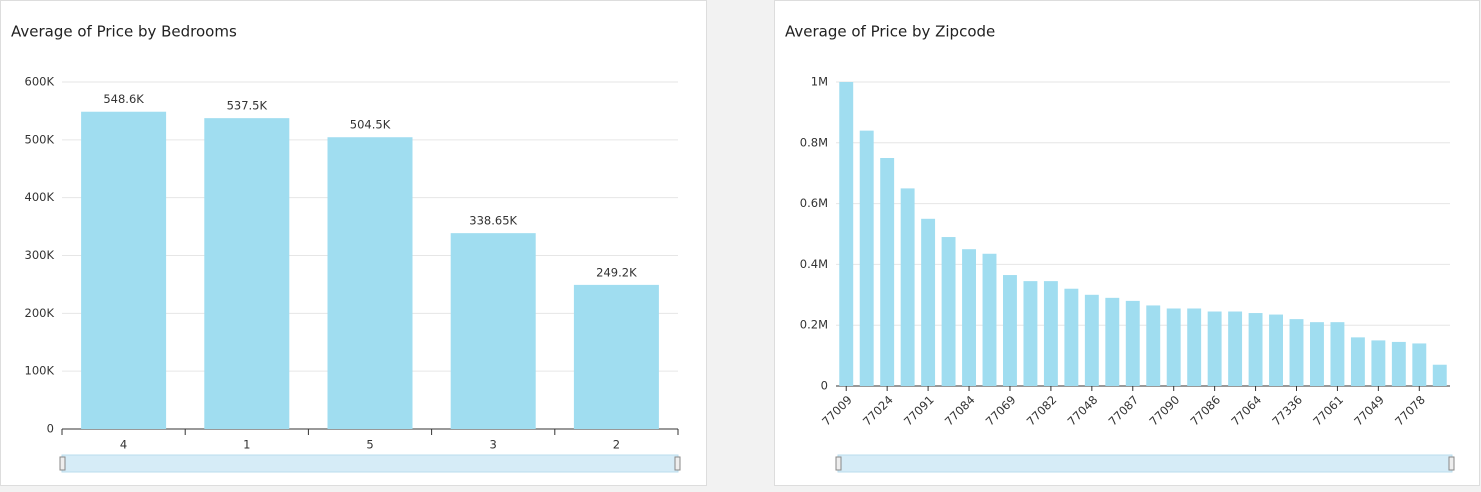 Image resolution: width=1481 pixels, height=492 pixels. What do you see at coordinates (369, 445) in the screenshot?
I see `x-tick-label: 5` at bounding box center [369, 445].